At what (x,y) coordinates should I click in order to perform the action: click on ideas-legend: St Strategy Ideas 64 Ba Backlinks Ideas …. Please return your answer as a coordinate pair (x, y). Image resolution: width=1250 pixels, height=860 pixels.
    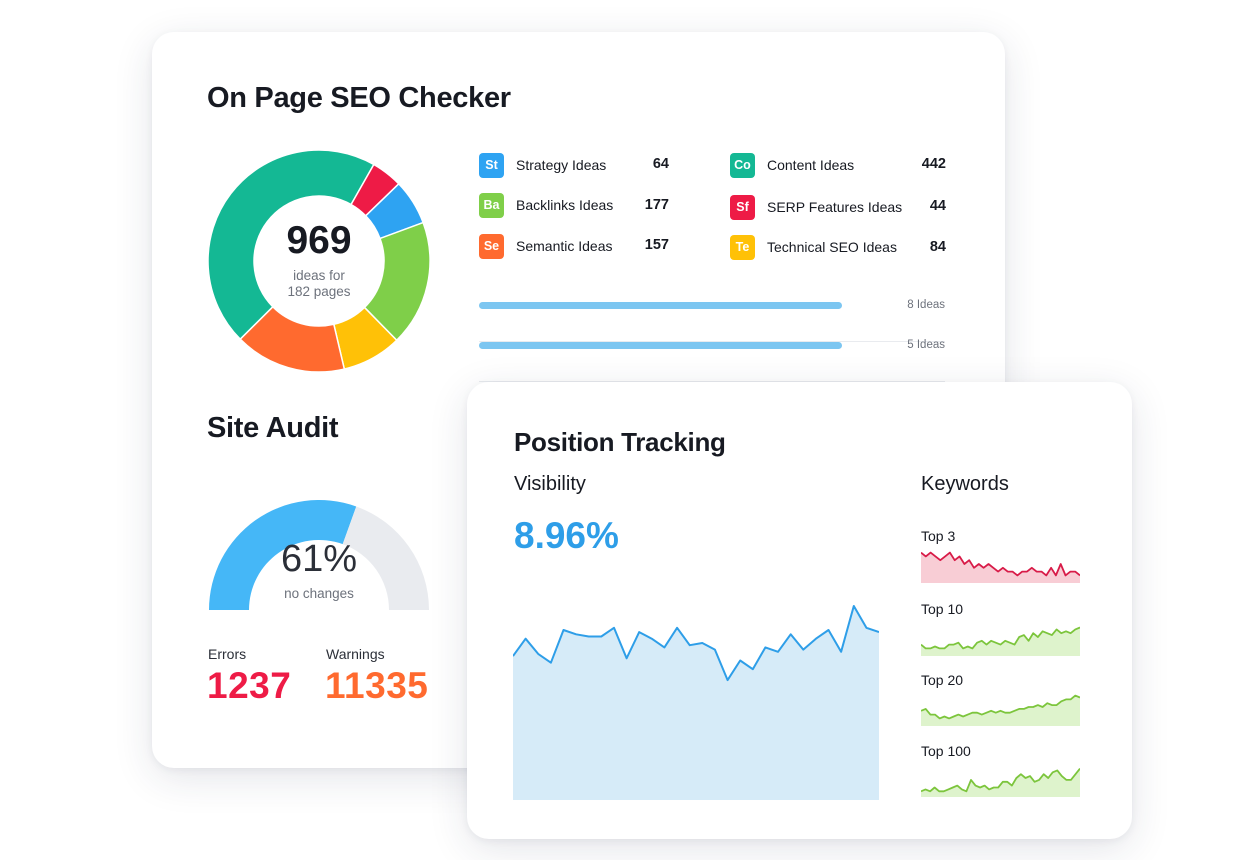
    Looking at the image, I should click on (714, 217).